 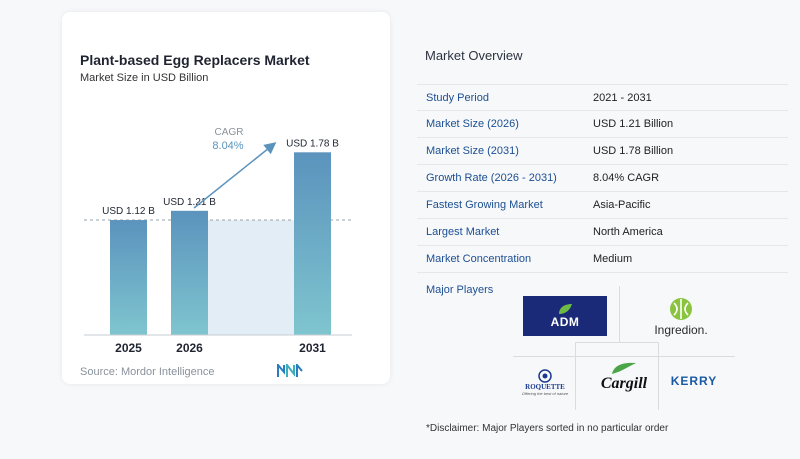 What do you see at coordinates (491, 178) in the screenshot?
I see `row-label: Growth Rate (2026 - 2031)` at bounding box center [491, 178].